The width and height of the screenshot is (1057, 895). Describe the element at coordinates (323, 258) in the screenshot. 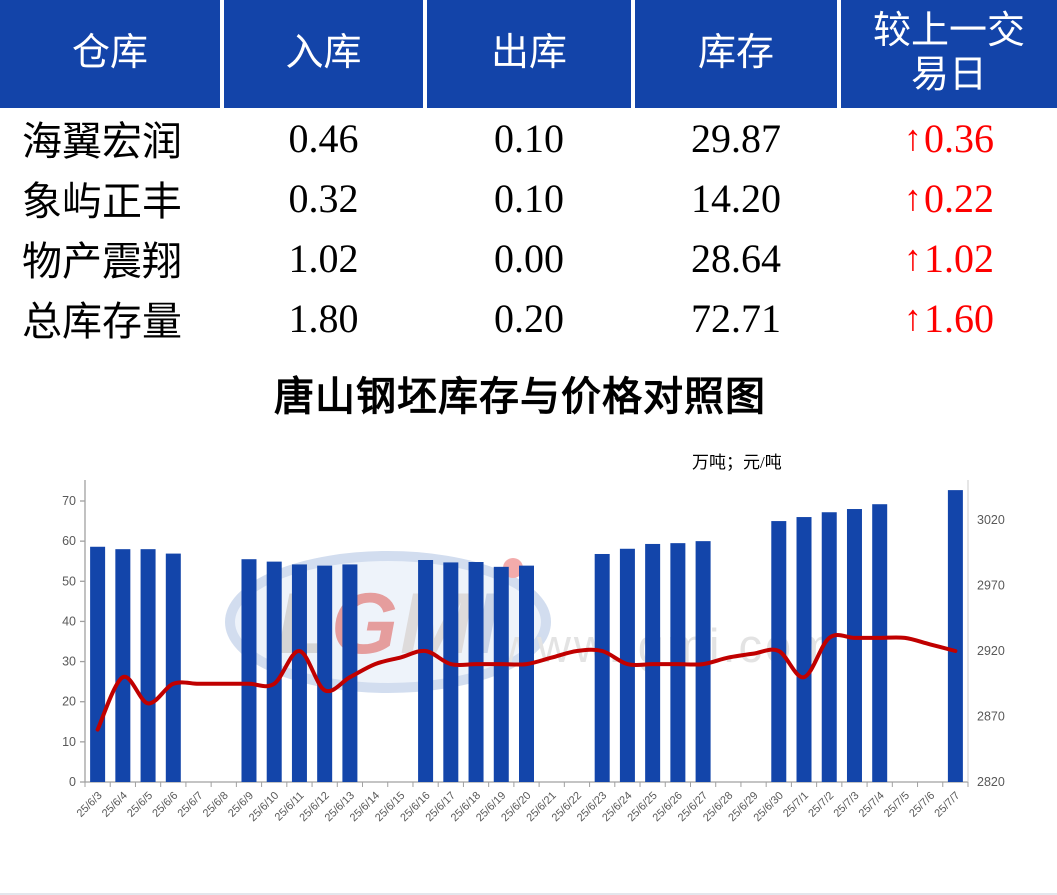

I see `inbound-cell: 1.02` at that location.